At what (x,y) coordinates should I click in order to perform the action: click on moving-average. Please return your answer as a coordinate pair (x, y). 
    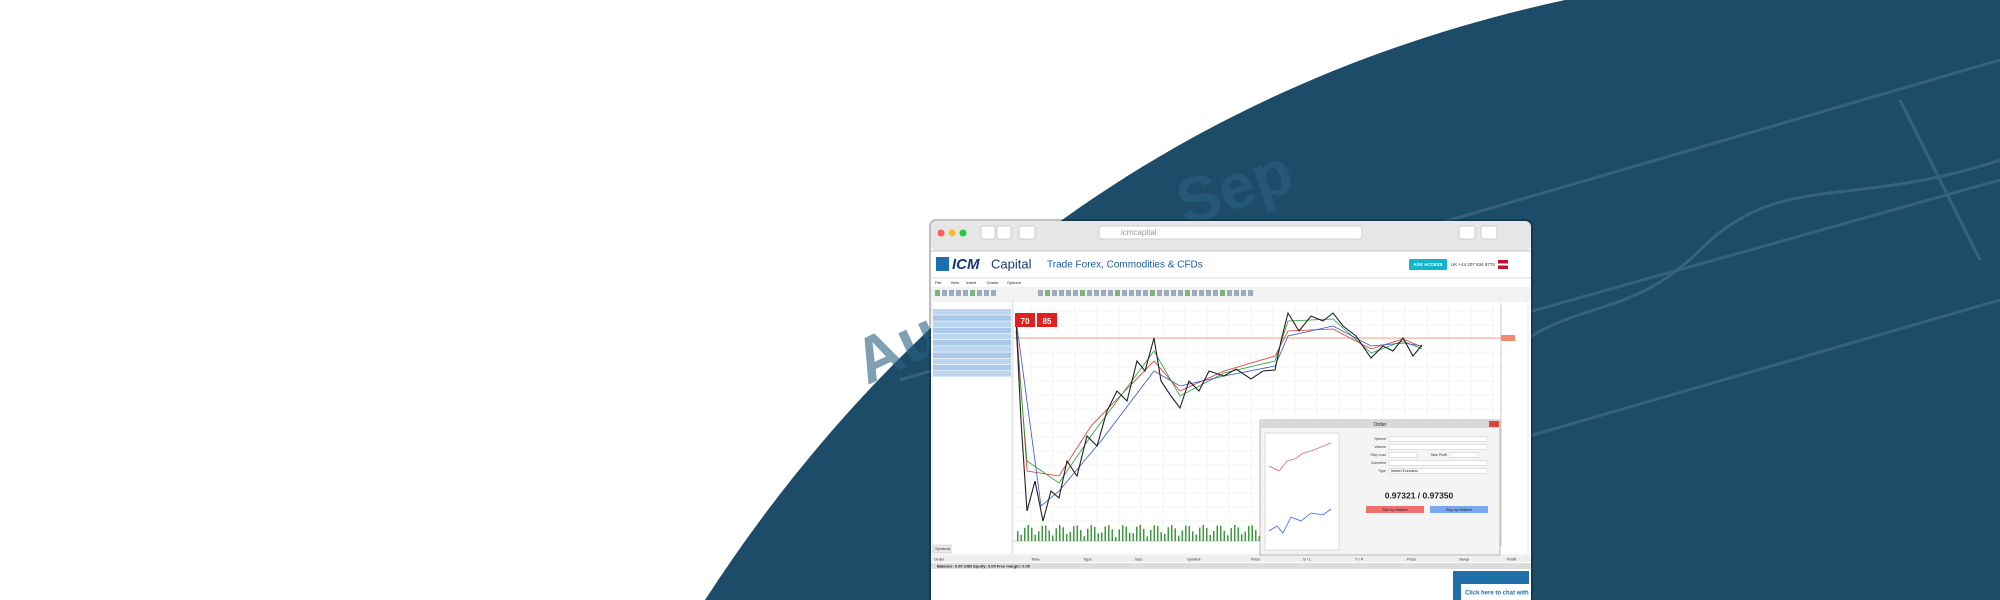
    Looking at the image, I should click on (1219, 397).